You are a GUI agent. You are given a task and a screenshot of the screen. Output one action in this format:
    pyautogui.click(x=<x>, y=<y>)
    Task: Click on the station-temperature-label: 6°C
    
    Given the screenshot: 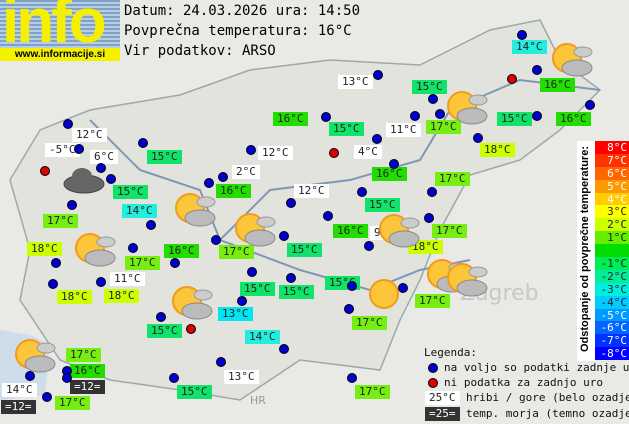 What is the action you would take?
    pyautogui.click(x=104, y=157)
    